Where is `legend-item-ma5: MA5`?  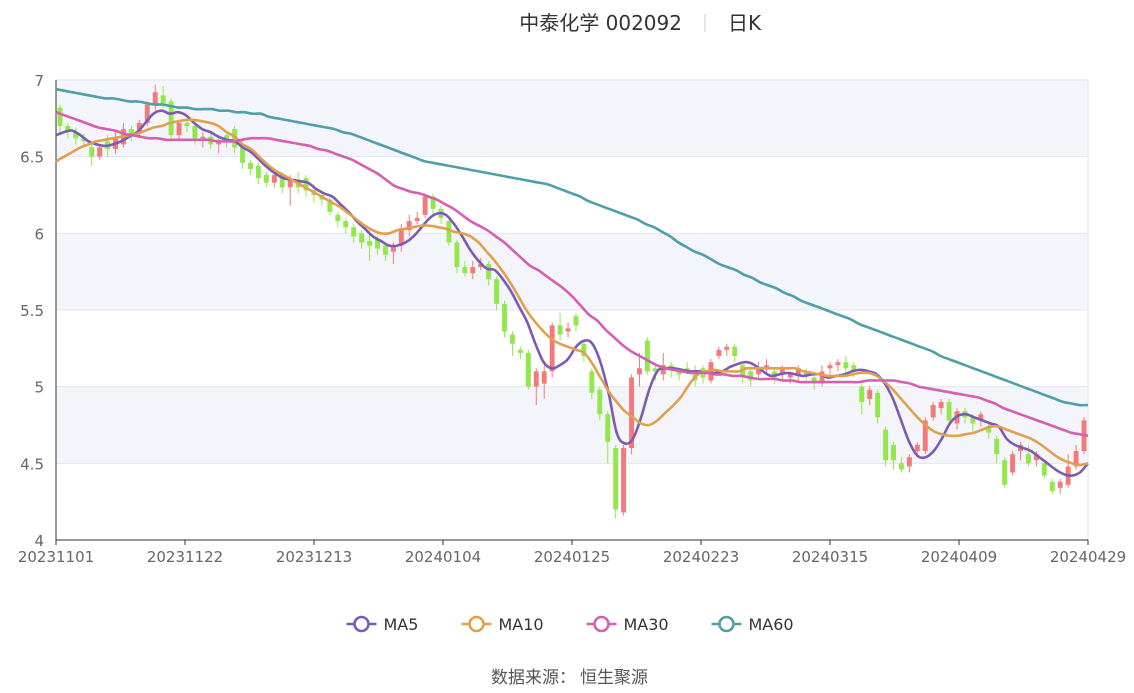
legend-item-ma5: MA5 is located at coordinates (382, 624).